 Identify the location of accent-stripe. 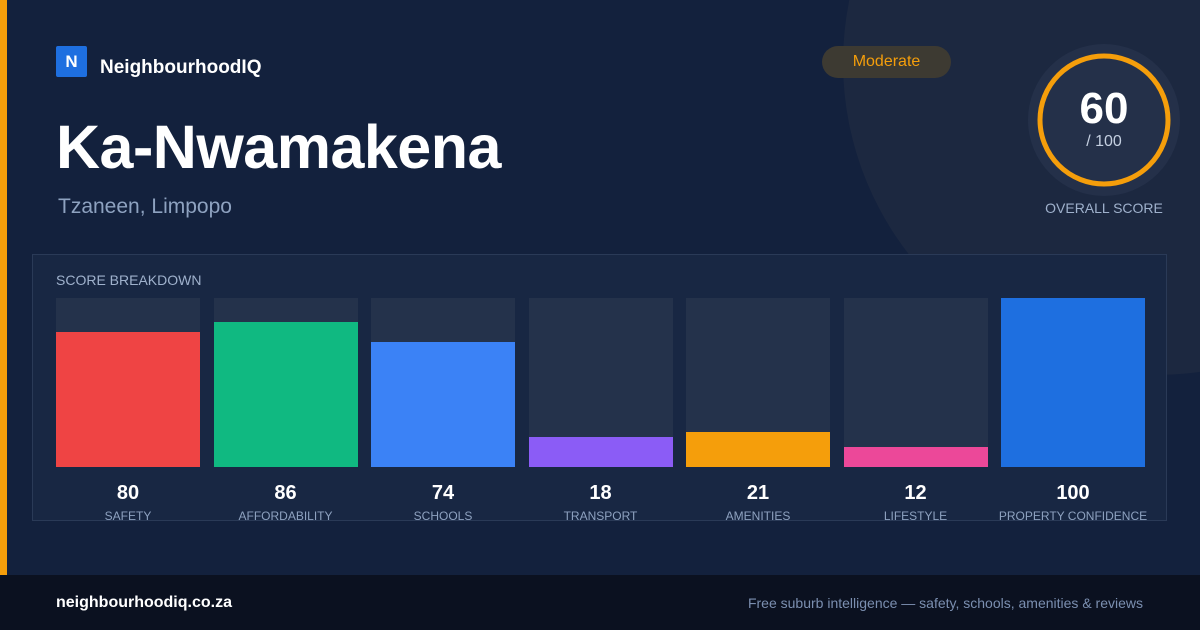
(3, 287).